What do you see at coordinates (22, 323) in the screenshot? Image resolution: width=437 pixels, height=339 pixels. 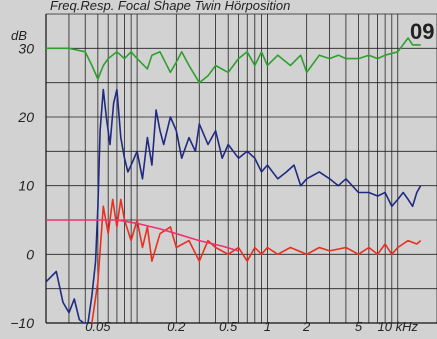 I see `y-tick-label: −10` at bounding box center [22, 323].